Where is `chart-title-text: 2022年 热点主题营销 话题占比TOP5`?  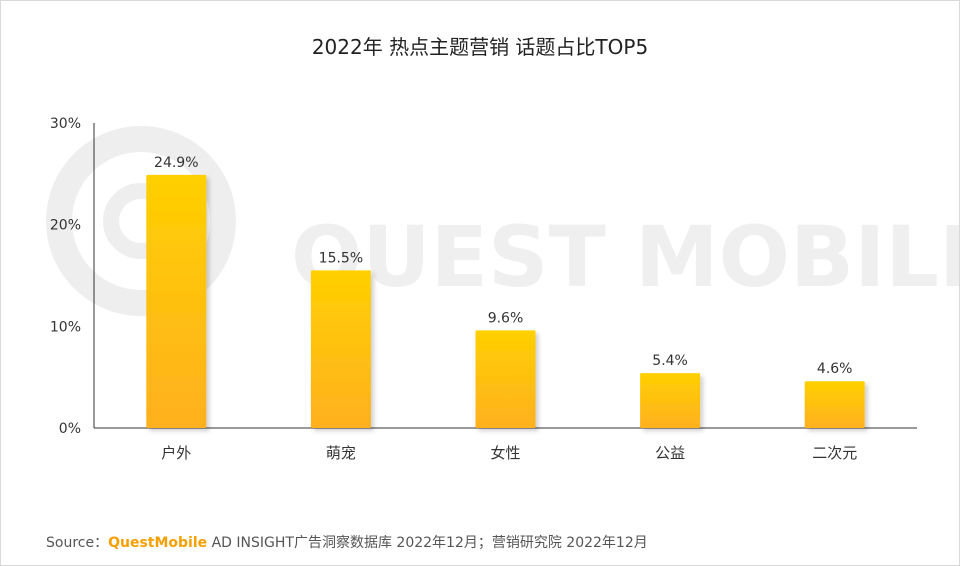
chart-title-text: 2022年 热点主题营销 话题占比TOP5 is located at coordinates (480, 47).